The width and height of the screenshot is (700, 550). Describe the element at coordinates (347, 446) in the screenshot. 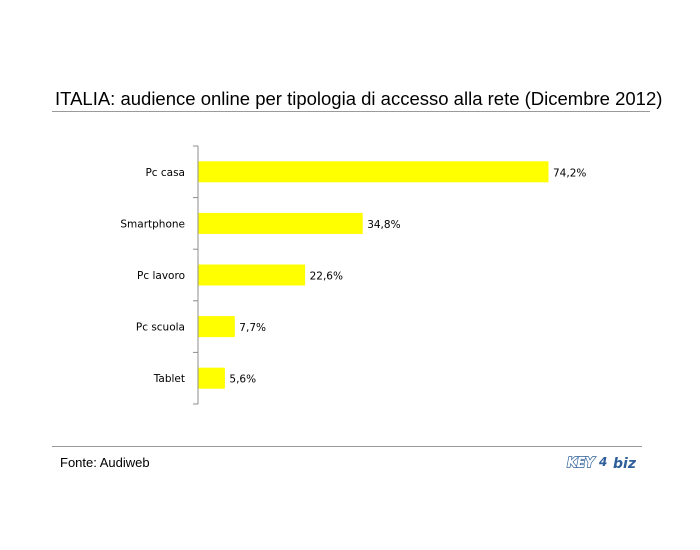

I see `footer-divider` at that location.